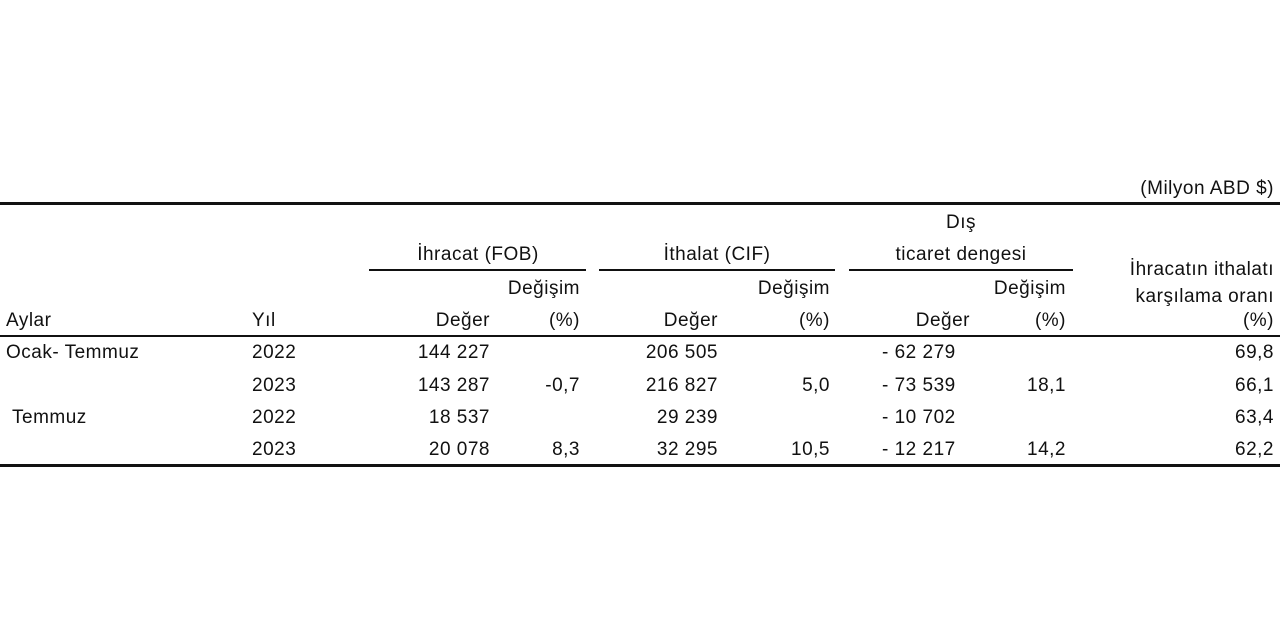 Image resolution: width=1280 pixels, height=640 pixels. What do you see at coordinates (640, 203) in the screenshot?
I see `table-top-rule` at bounding box center [640, 203].